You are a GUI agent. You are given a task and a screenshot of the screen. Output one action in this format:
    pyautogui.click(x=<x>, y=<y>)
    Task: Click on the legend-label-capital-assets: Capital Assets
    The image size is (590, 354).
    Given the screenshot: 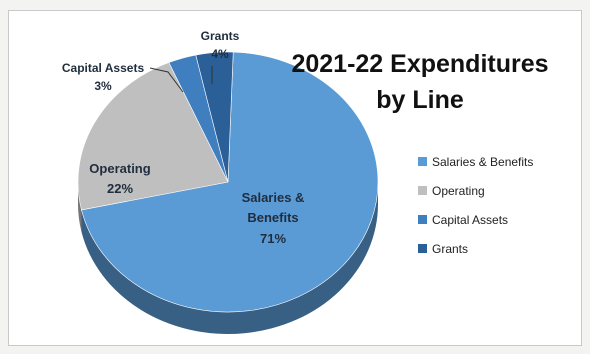 What is the action you would take?
    pyautogui.click(x=470, y=220)
    